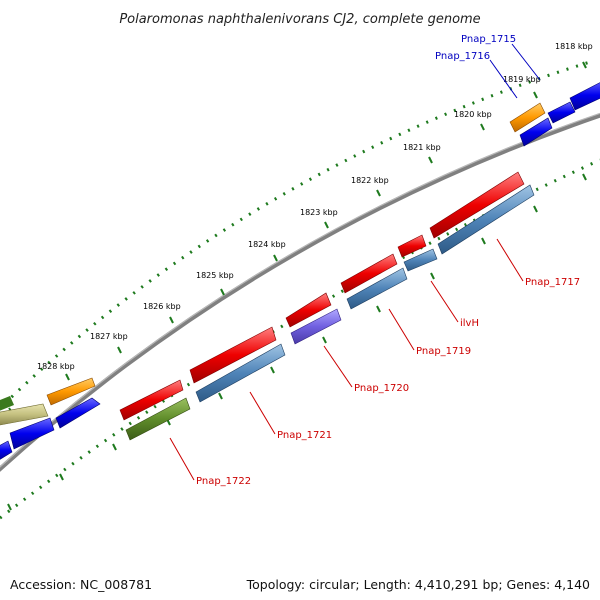 This screenshot has width=600, height=600. What do you see at coordinates (319, 212) in the screenshot?
I see `kbp-label: 1823 kbp` at bounding box center [319, 212].